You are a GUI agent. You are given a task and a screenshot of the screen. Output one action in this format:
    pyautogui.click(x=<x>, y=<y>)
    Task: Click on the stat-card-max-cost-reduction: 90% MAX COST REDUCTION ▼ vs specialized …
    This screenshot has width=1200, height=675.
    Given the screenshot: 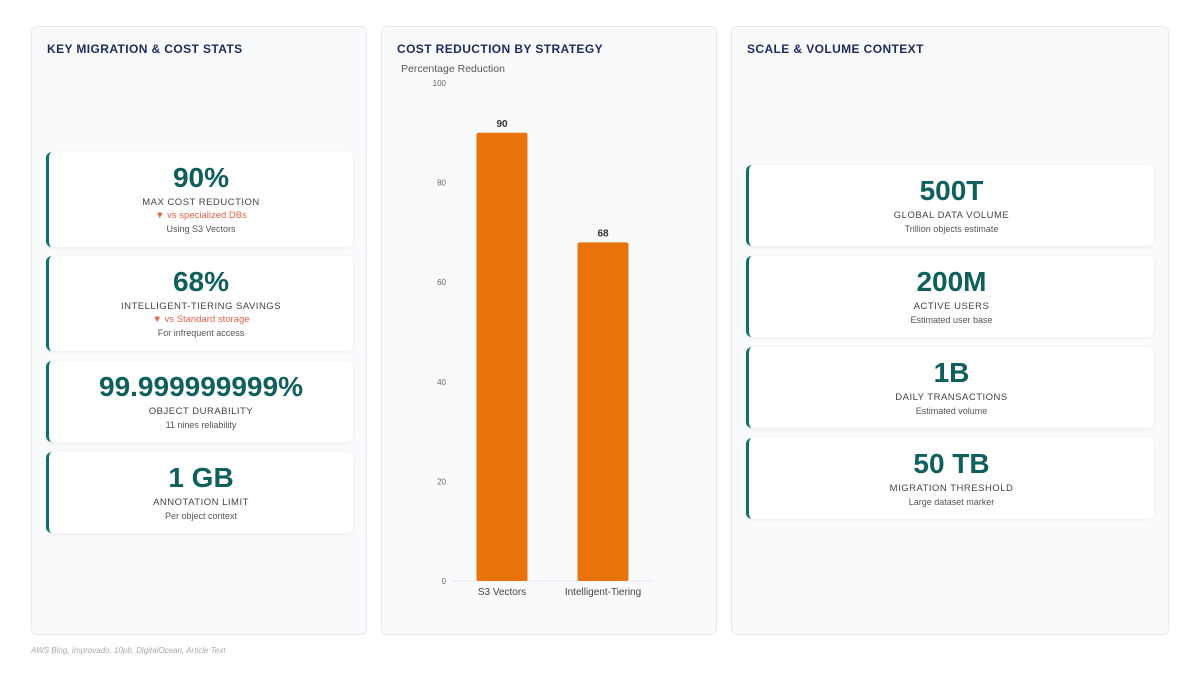 What is the action you would take?
    pyautogui.click(x=199, y=199)
    